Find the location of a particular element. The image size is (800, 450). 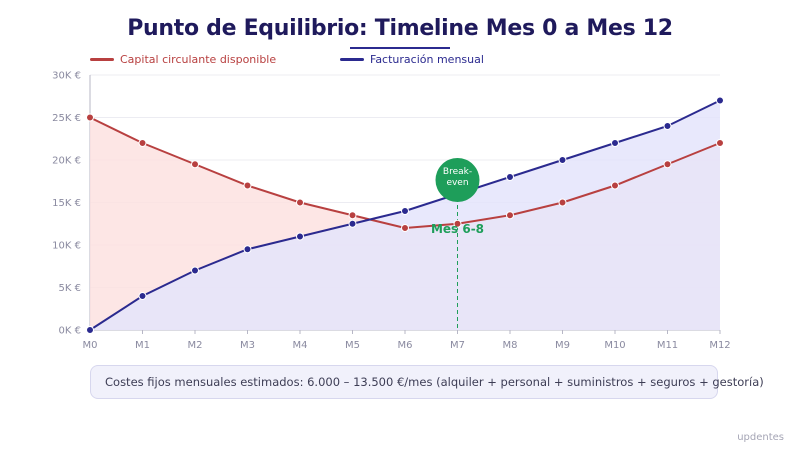

y-tick-label: 10K € is located at coordinates (66, 246).